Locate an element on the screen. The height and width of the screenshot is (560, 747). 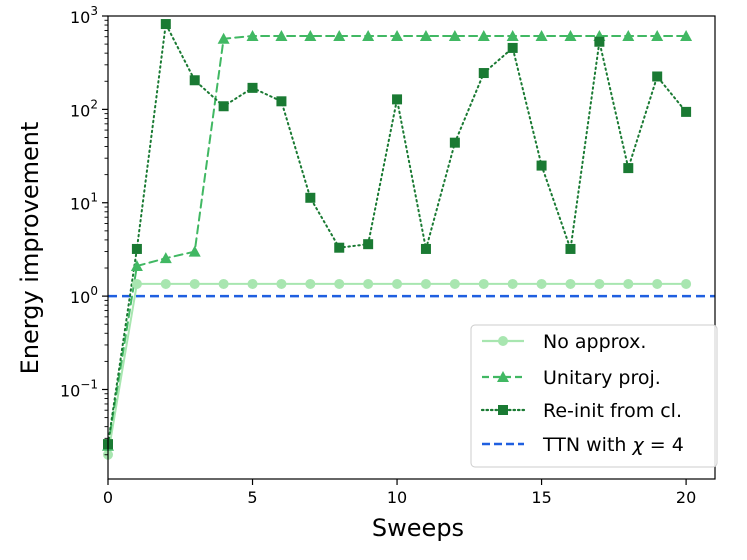
x-axis-ticks: 0 5 10 15 20 is located at coordinates (399, 493).